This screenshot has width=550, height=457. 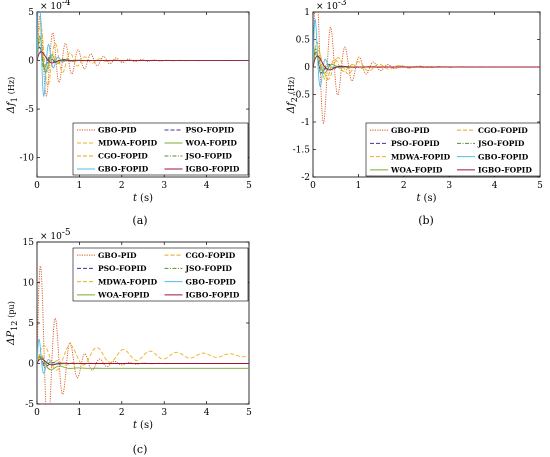 I want to click on axis-multiplier: × 10⁻³, so click(x=331, y=6).